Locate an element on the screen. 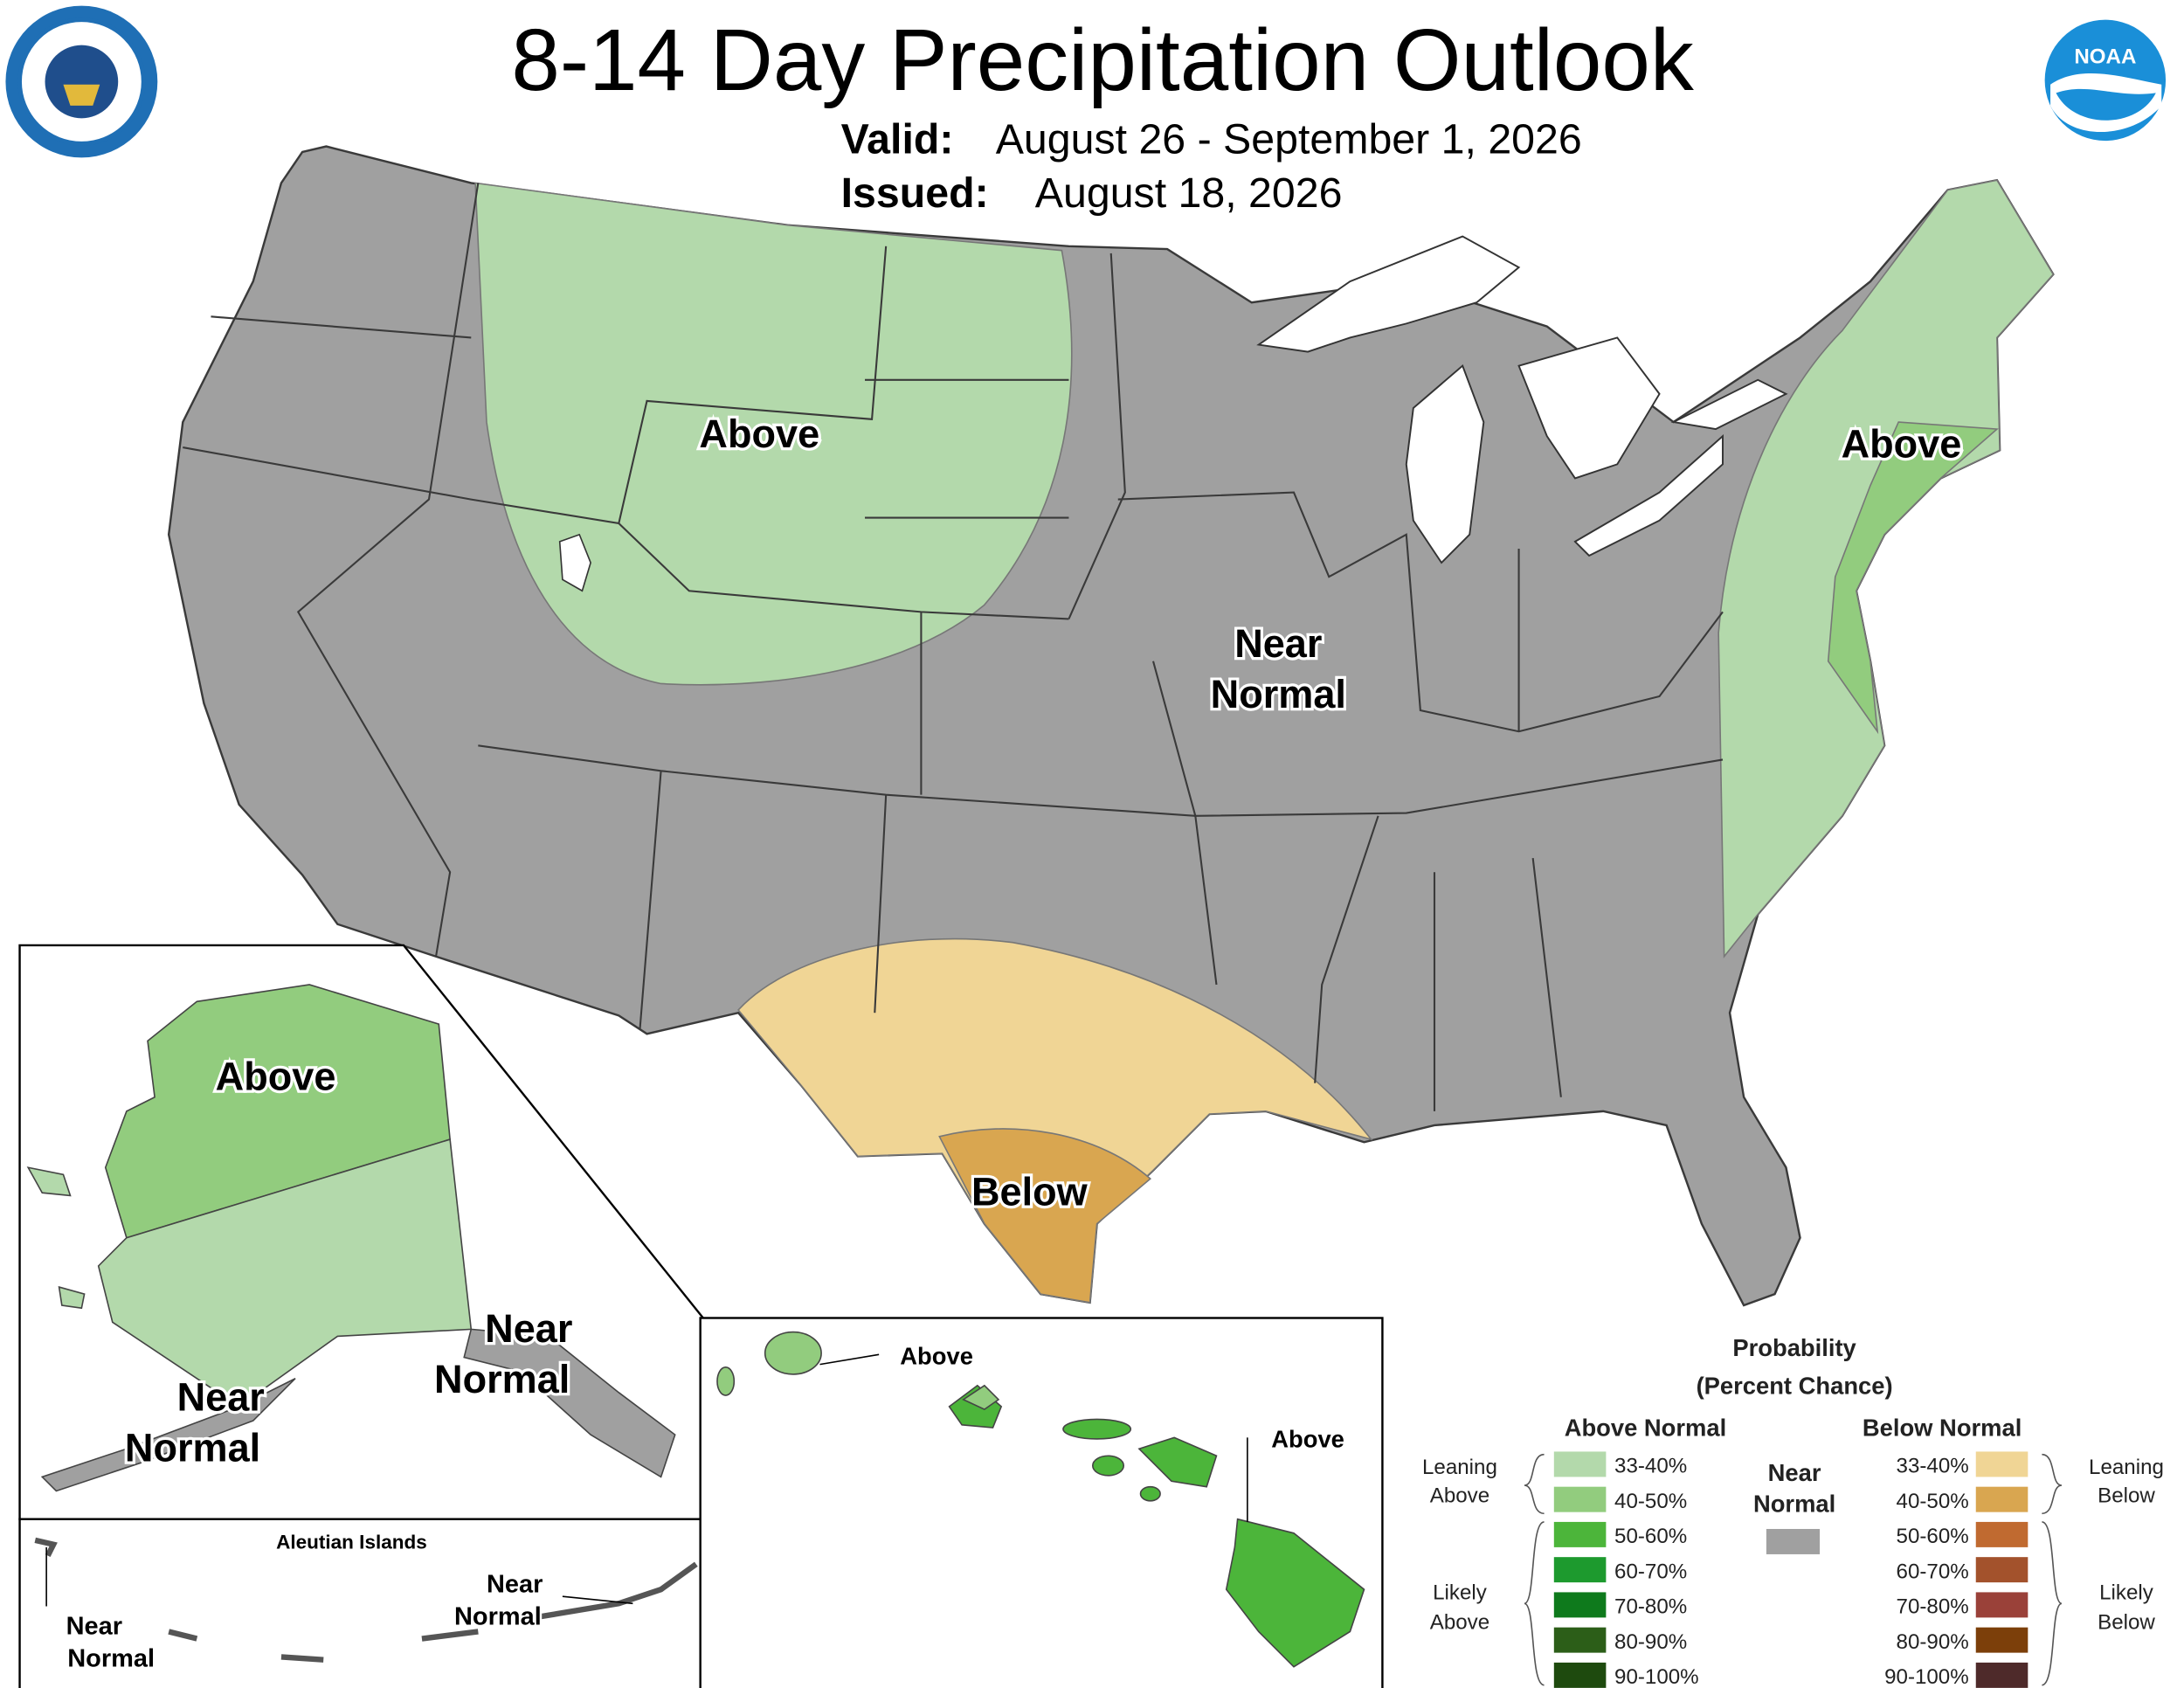 This screenshot has width=2184, height=1688. aleutians-inset is located at coordinates (361, 1603).